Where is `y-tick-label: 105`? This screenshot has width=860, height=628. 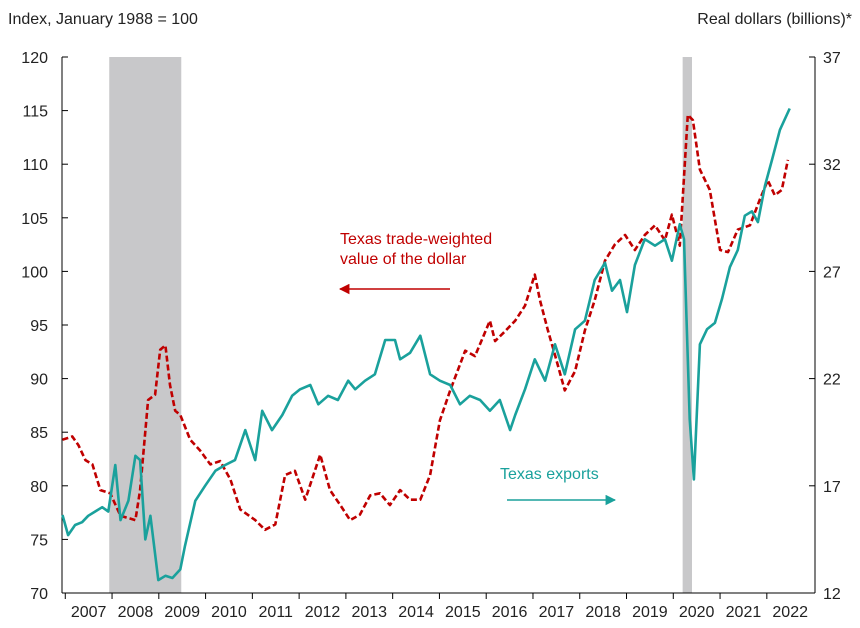
y-tick-label: 105 is located at coordinates (34, 219).